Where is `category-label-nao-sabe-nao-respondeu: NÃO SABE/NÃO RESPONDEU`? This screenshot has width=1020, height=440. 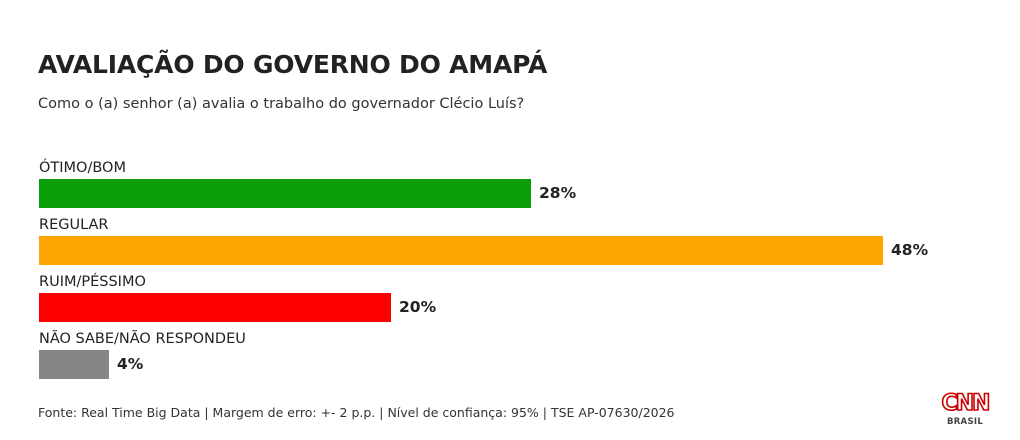
category-label-nao-sabe-nao-respondeu: NÃO SABE/NÃO RESPONDEU is located at coordinates (142, 339).